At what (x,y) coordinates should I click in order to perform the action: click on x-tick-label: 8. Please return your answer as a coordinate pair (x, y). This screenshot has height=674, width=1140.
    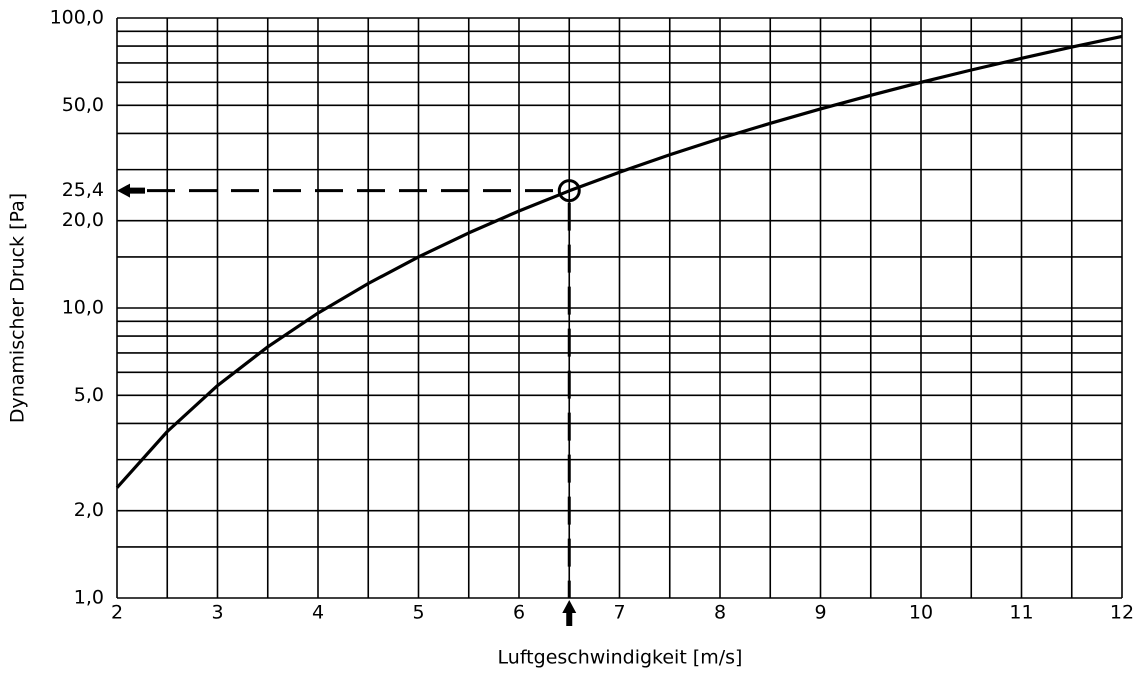
    Looking at the image, I should click on (720, 613).